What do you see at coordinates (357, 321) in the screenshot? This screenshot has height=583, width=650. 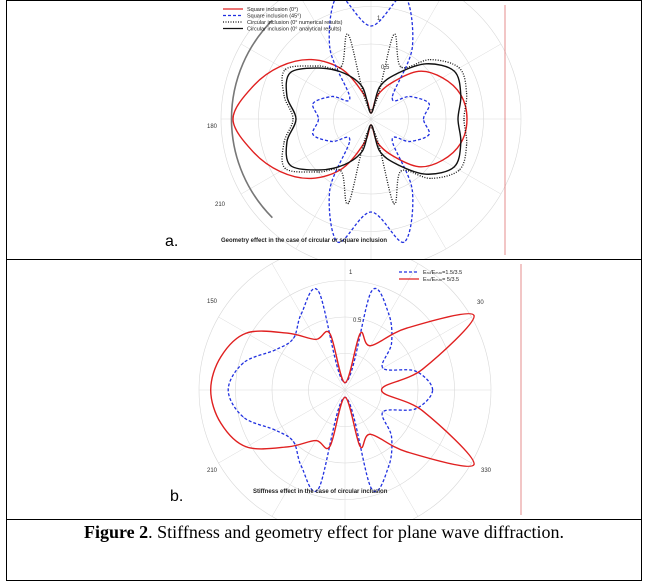 I see `tick-label: 0.5` at bounding box center [357, 321].